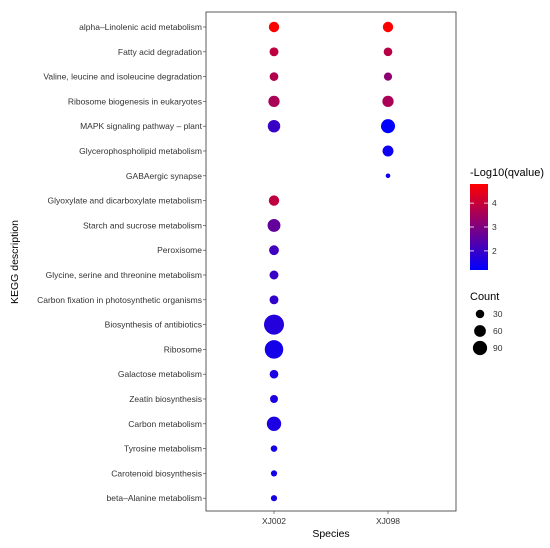  Describe the element at coordinates (183, 349) in the screenshot. I see `y-tick-label: Ribosome` at that location.